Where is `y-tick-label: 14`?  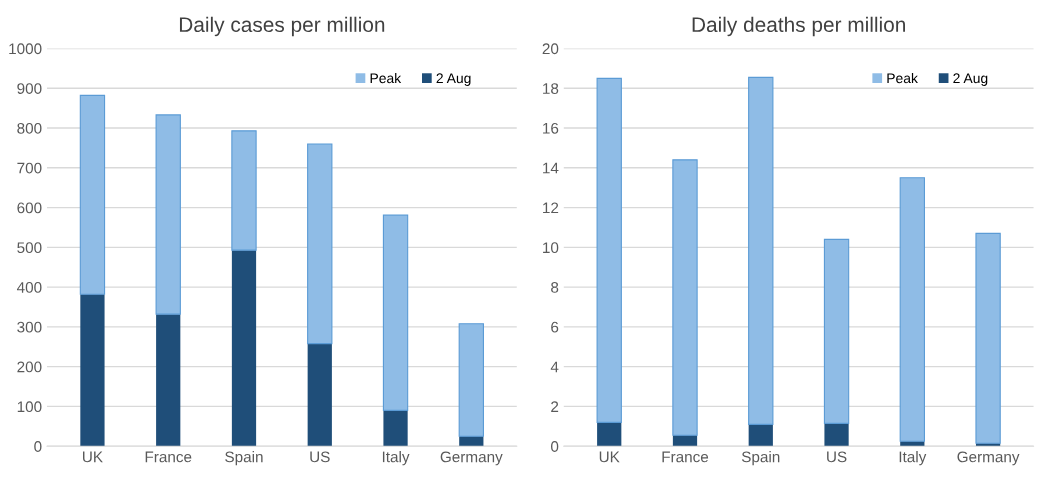 y-tick-label: 14 is located at coordinates (551, 168).